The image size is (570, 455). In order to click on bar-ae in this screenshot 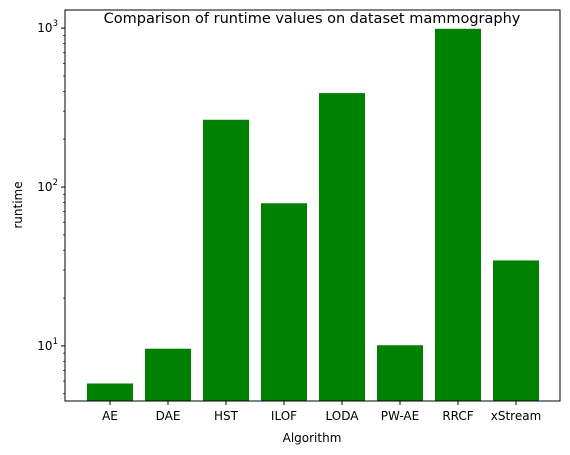, I will do `click(110, 392)`.